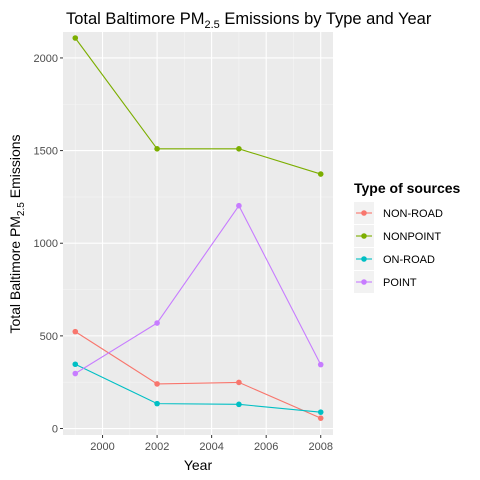 This screenshot has width=480, height=480. Describe the element at coordinates (320, 447) in the screenshot. I see `x-tick-label: 2008` at that location.